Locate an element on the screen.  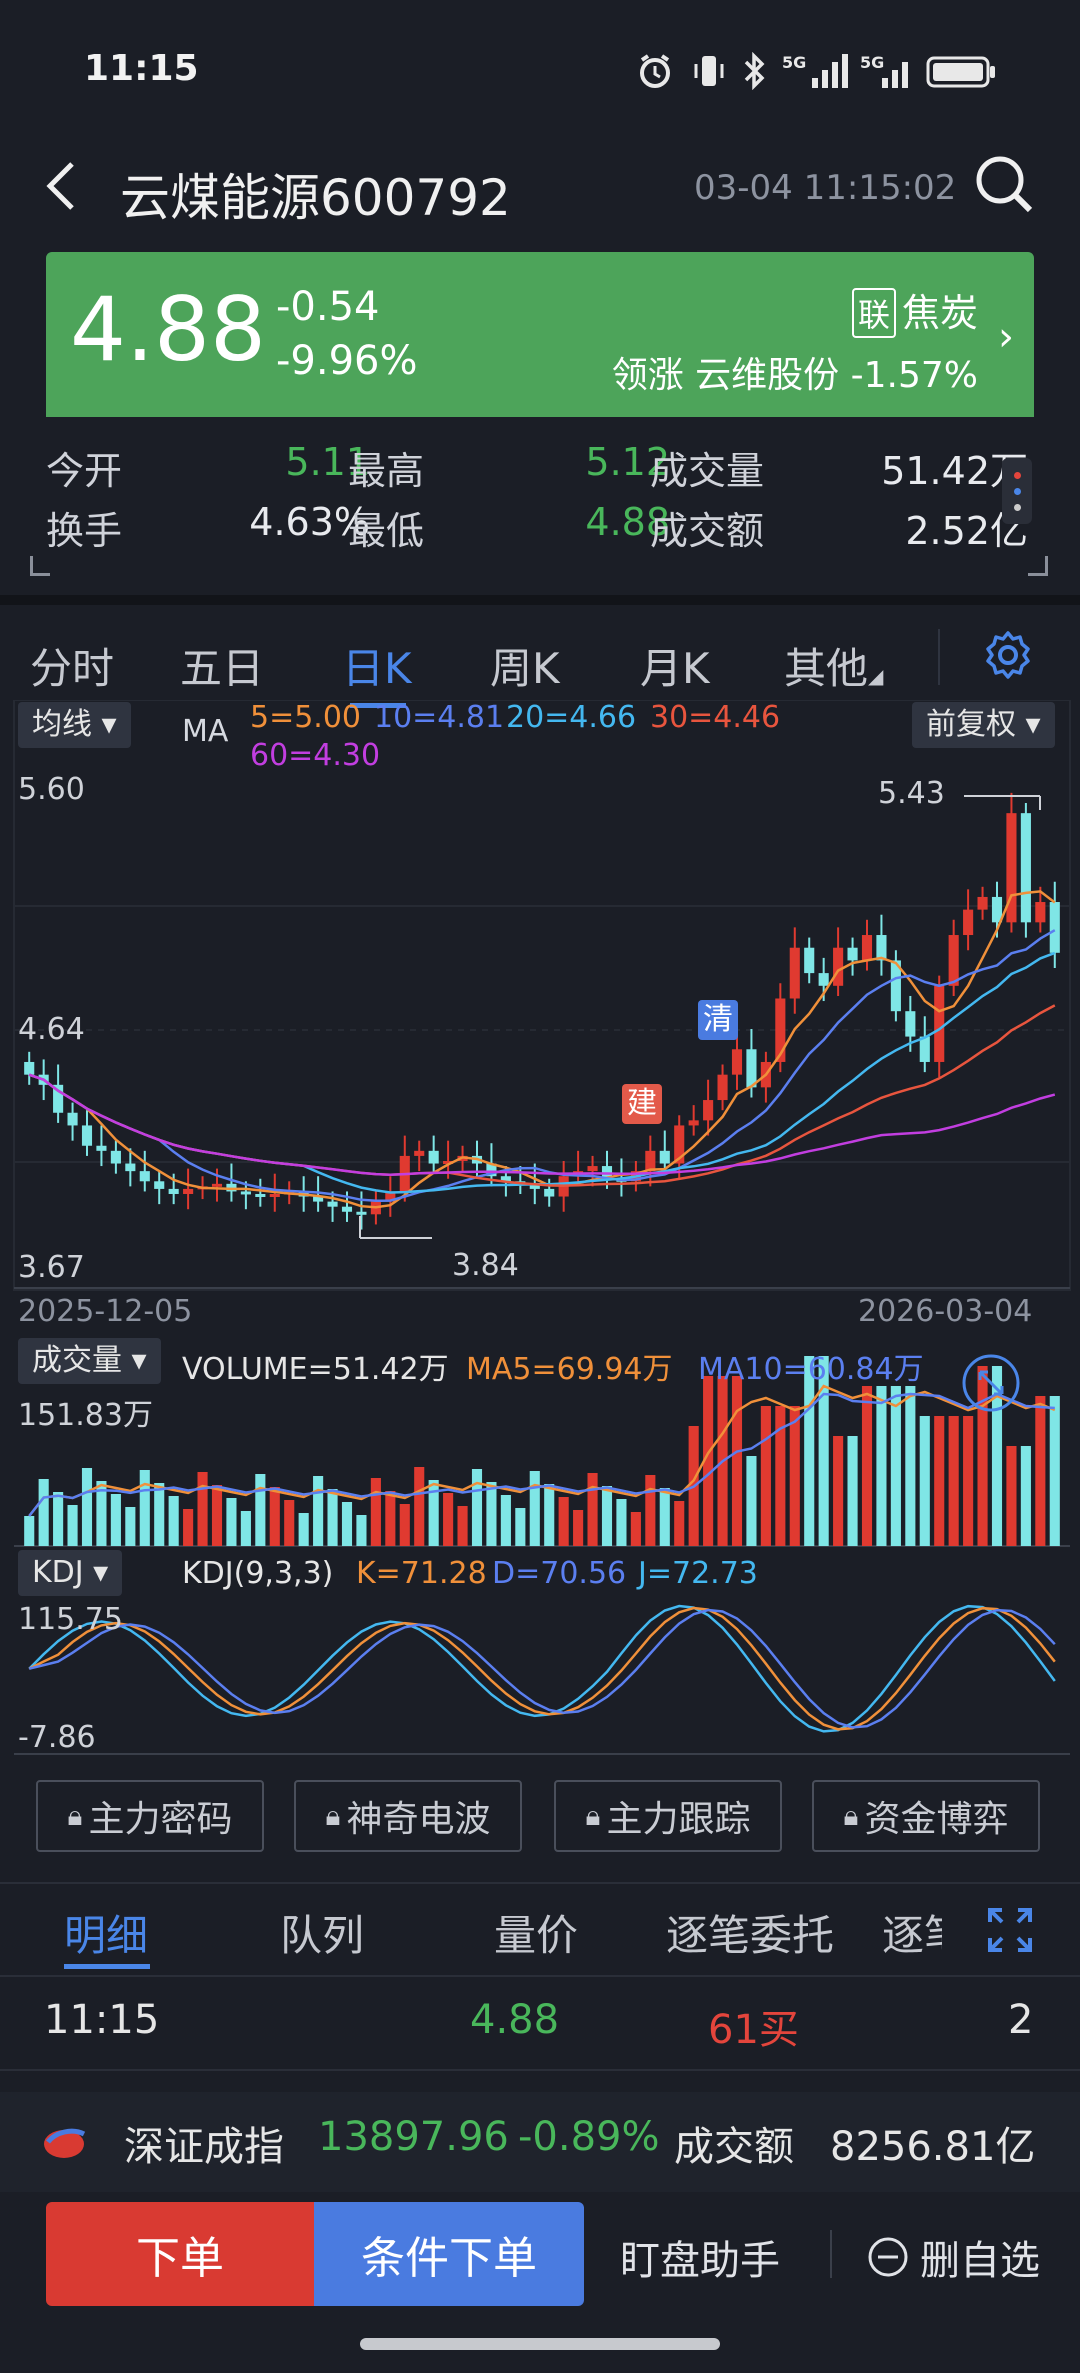
volume-axis-top: 151.83万 is located at coordinates (85, 1415).